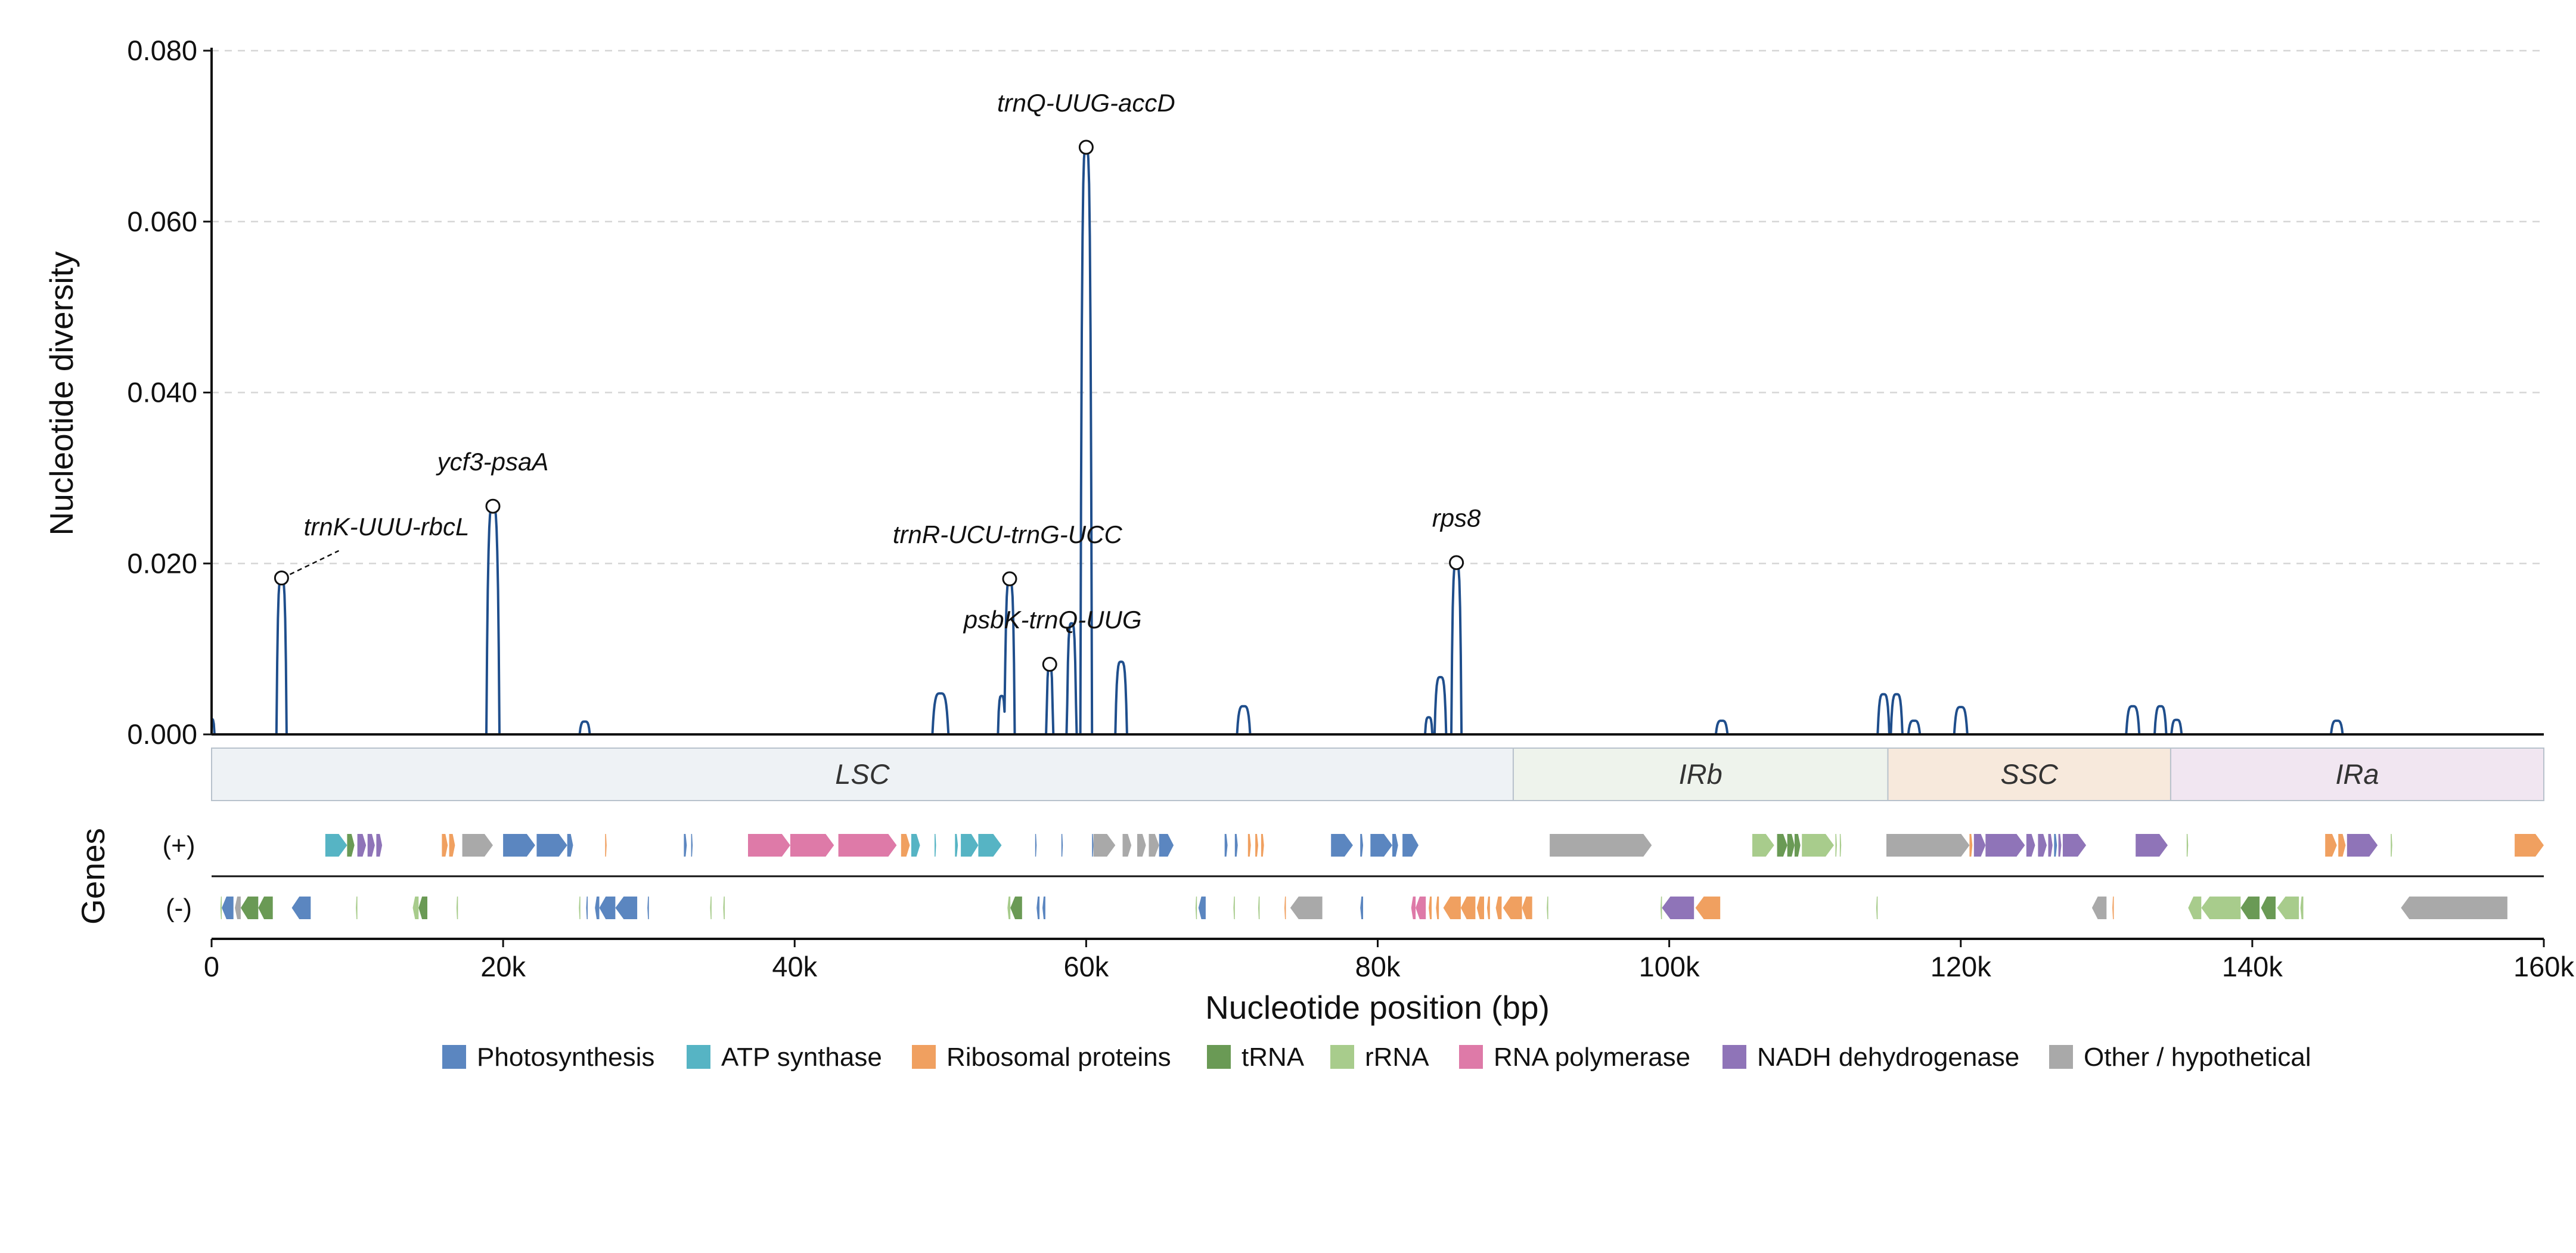 The width and height of the screenshot is (2576, 1253). I want to click on region-lsc, so click(862, 774).